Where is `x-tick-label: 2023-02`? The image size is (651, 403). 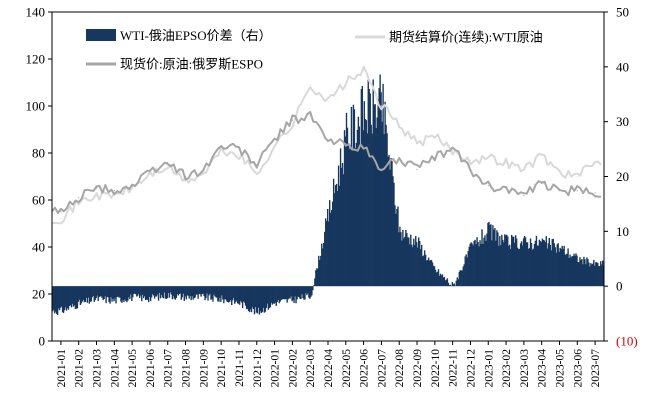
x-tick-label: 2023-02 is located at coordinates (507, 368).